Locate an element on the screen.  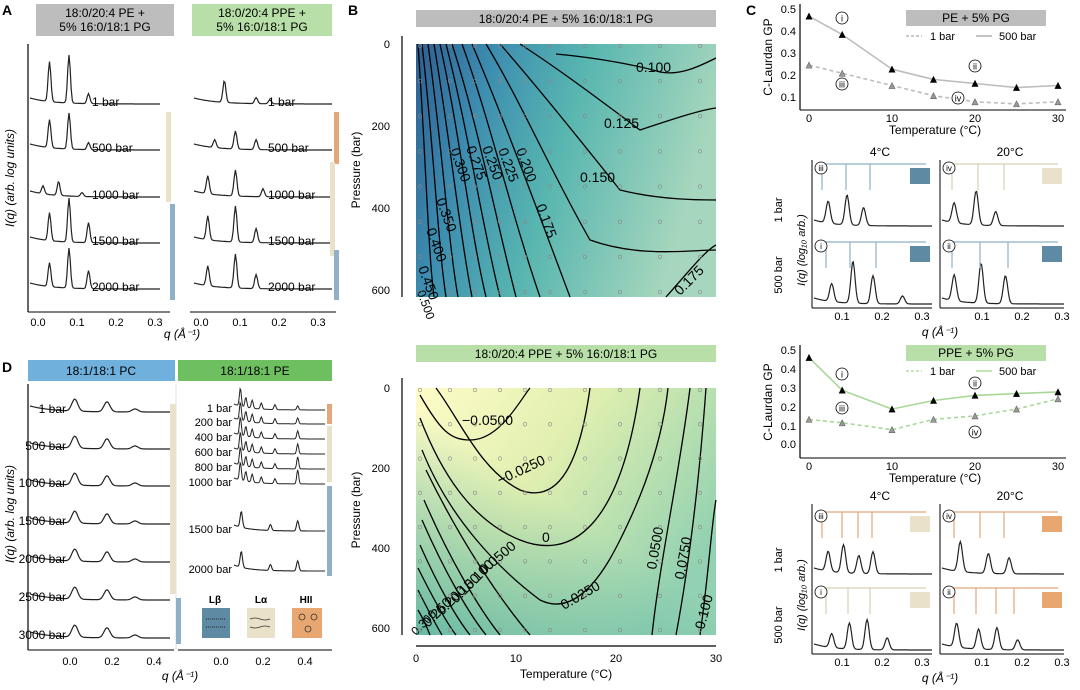
c-top-ylabel: C-Laurdan GP is located at coordinates (768, 56).